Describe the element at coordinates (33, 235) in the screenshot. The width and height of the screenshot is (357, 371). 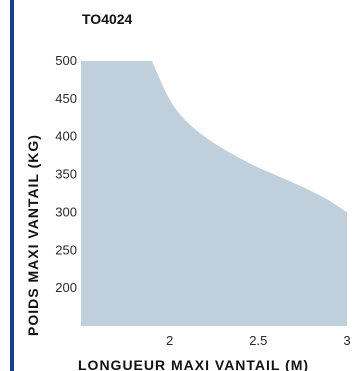
I see `y-axis-title: POIDS MAXI VANTAIL (KG)` at that location.